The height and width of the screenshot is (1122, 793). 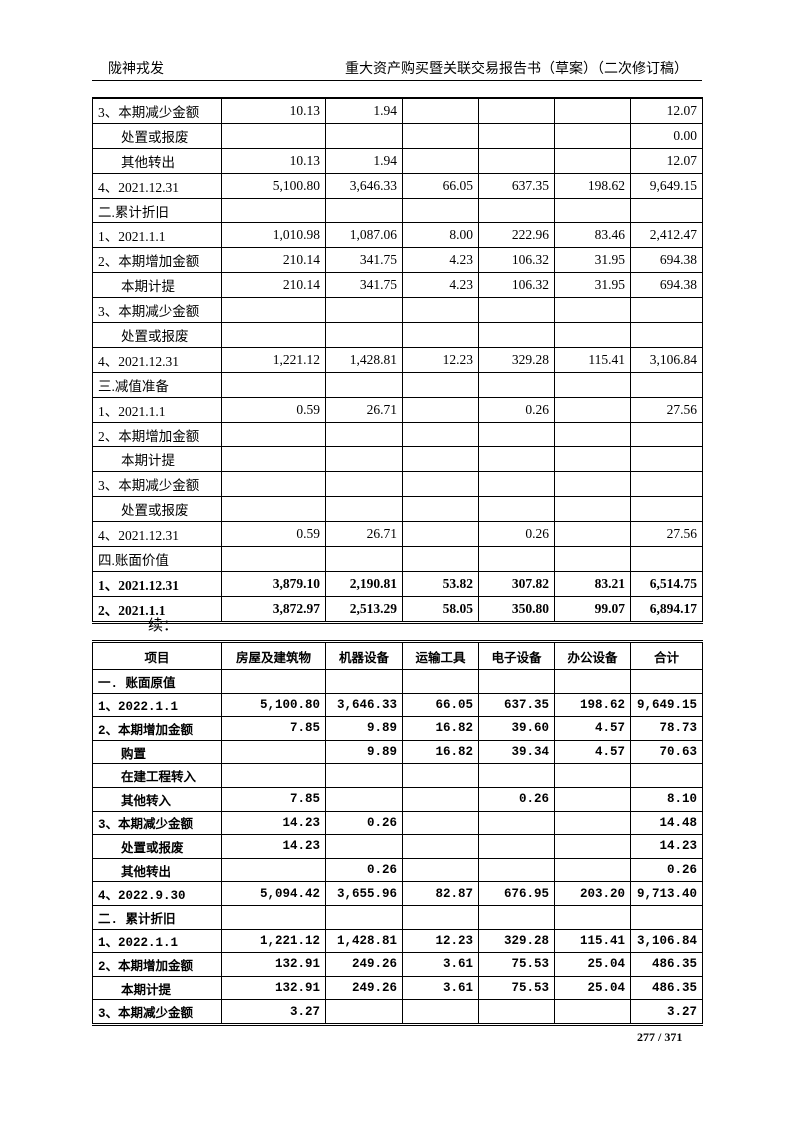 What do you see at coordinates (440, 285) in the screenshot?
I see `table-cell: 4.23` at bounding box center [440, 285].